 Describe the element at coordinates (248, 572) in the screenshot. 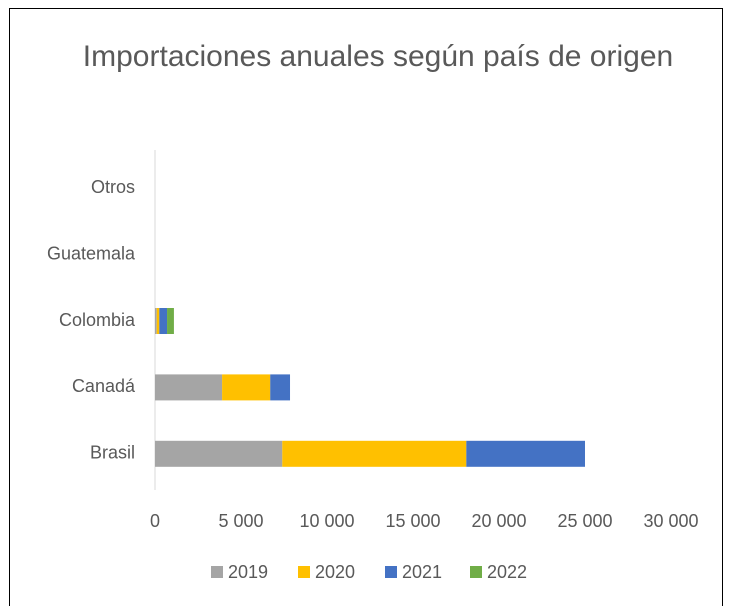

I see `legend-label: 2019` at that location.